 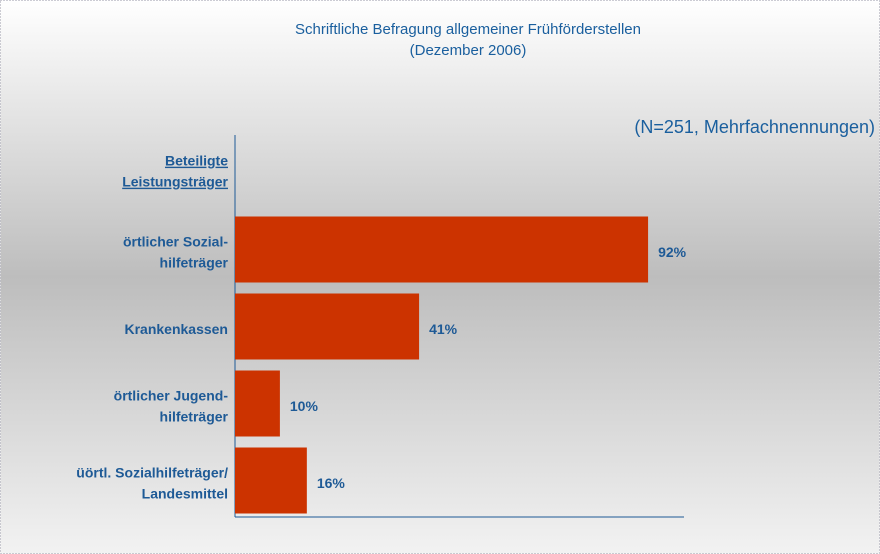 What do you see at coordinates (171, 396) in the screenshot?
I see `category-label: örtlicher Jugend-` at bounding box center [171, 396].